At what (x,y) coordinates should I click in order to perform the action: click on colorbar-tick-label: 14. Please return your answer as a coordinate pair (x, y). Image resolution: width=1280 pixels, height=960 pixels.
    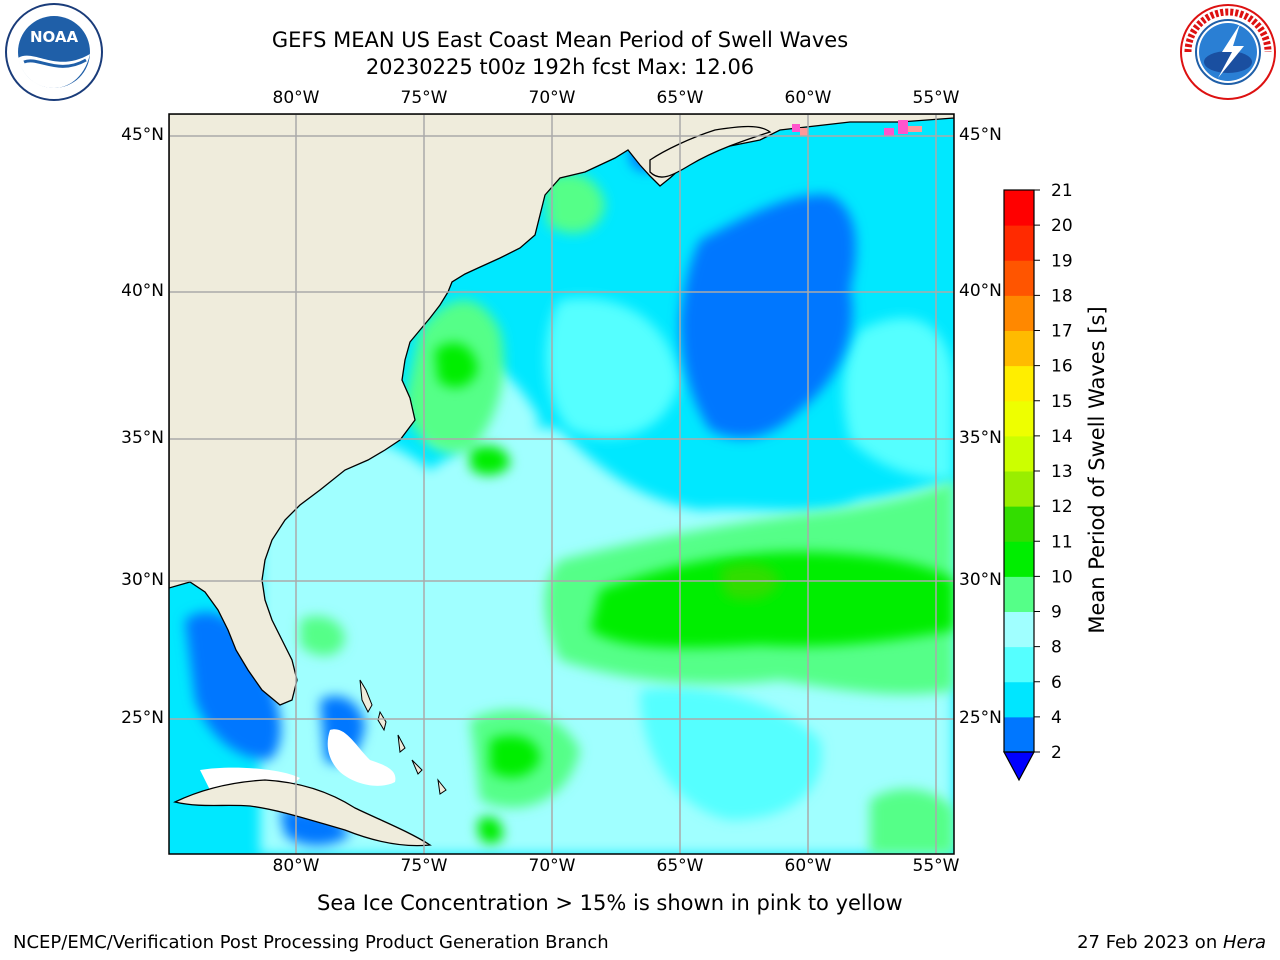
    Looking at the image, I should click on (1062, 437).